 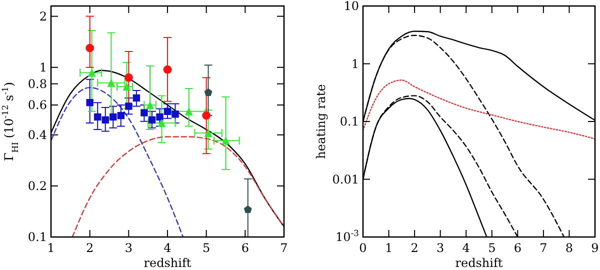 I want to click on y-tick-label: 10$^{-3}$, so click(x=347, y=236).